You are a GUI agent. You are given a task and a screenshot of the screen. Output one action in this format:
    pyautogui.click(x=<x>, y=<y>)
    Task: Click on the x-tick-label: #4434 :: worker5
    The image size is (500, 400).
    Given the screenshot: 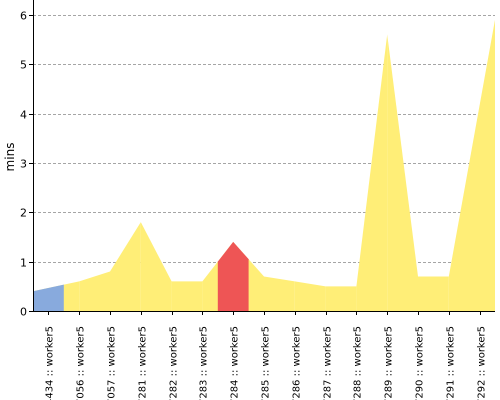 What is the action you would take?
    pyautogui.click(x=50, y=363)
    